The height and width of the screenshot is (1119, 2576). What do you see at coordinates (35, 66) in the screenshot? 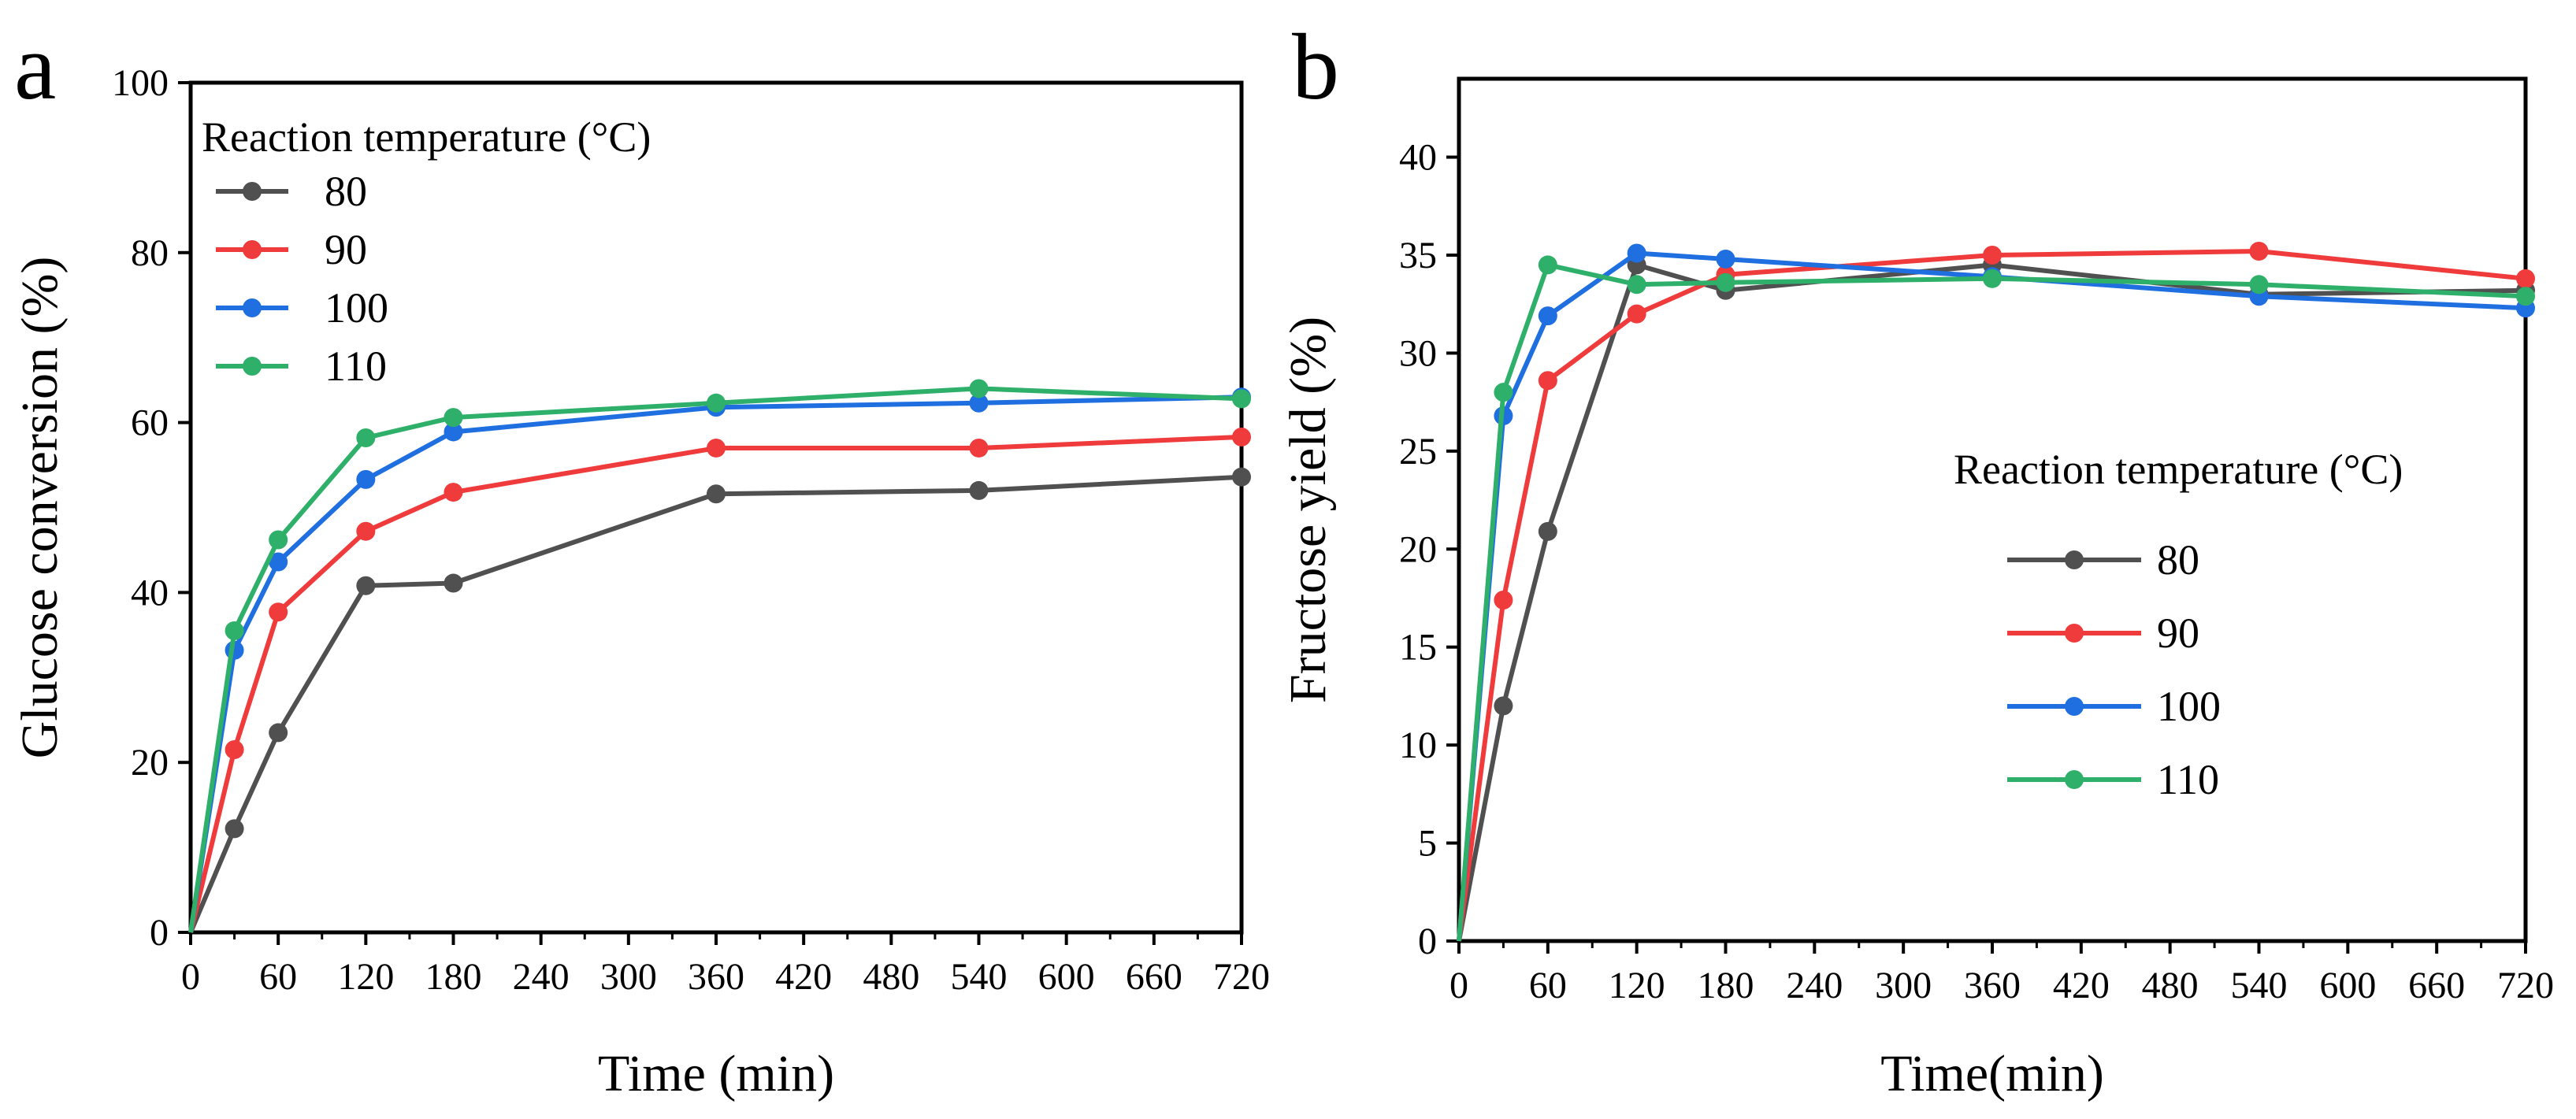
I see `panel-label: a` at bounding box center [35, 66].